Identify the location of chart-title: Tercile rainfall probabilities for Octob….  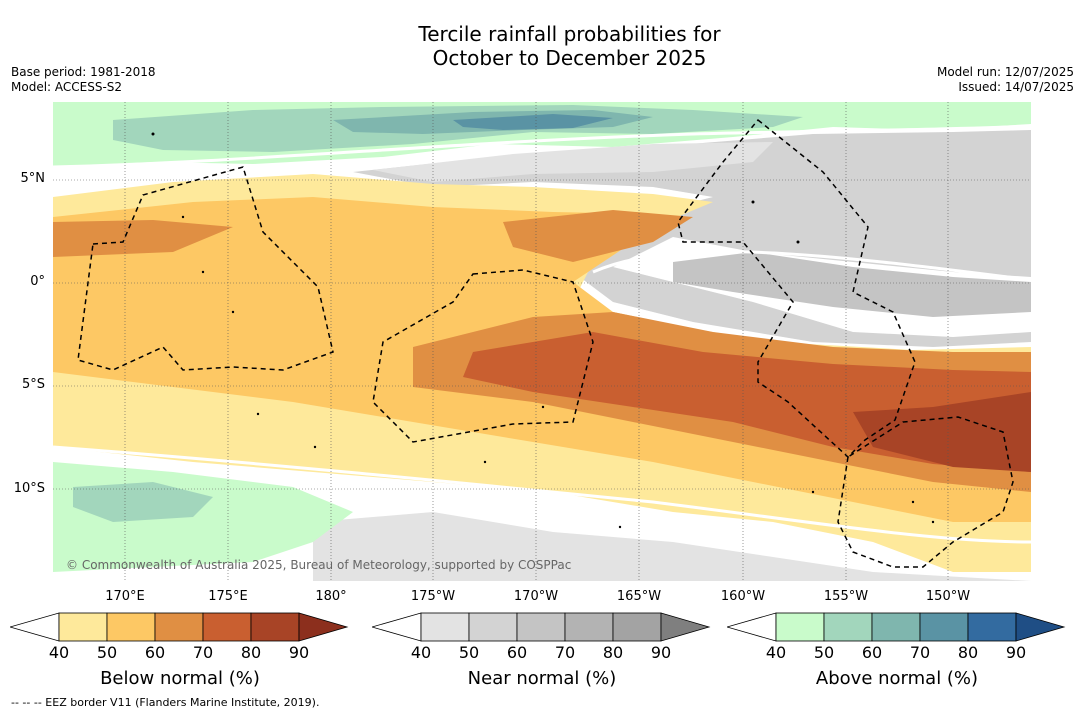
(542, 46).